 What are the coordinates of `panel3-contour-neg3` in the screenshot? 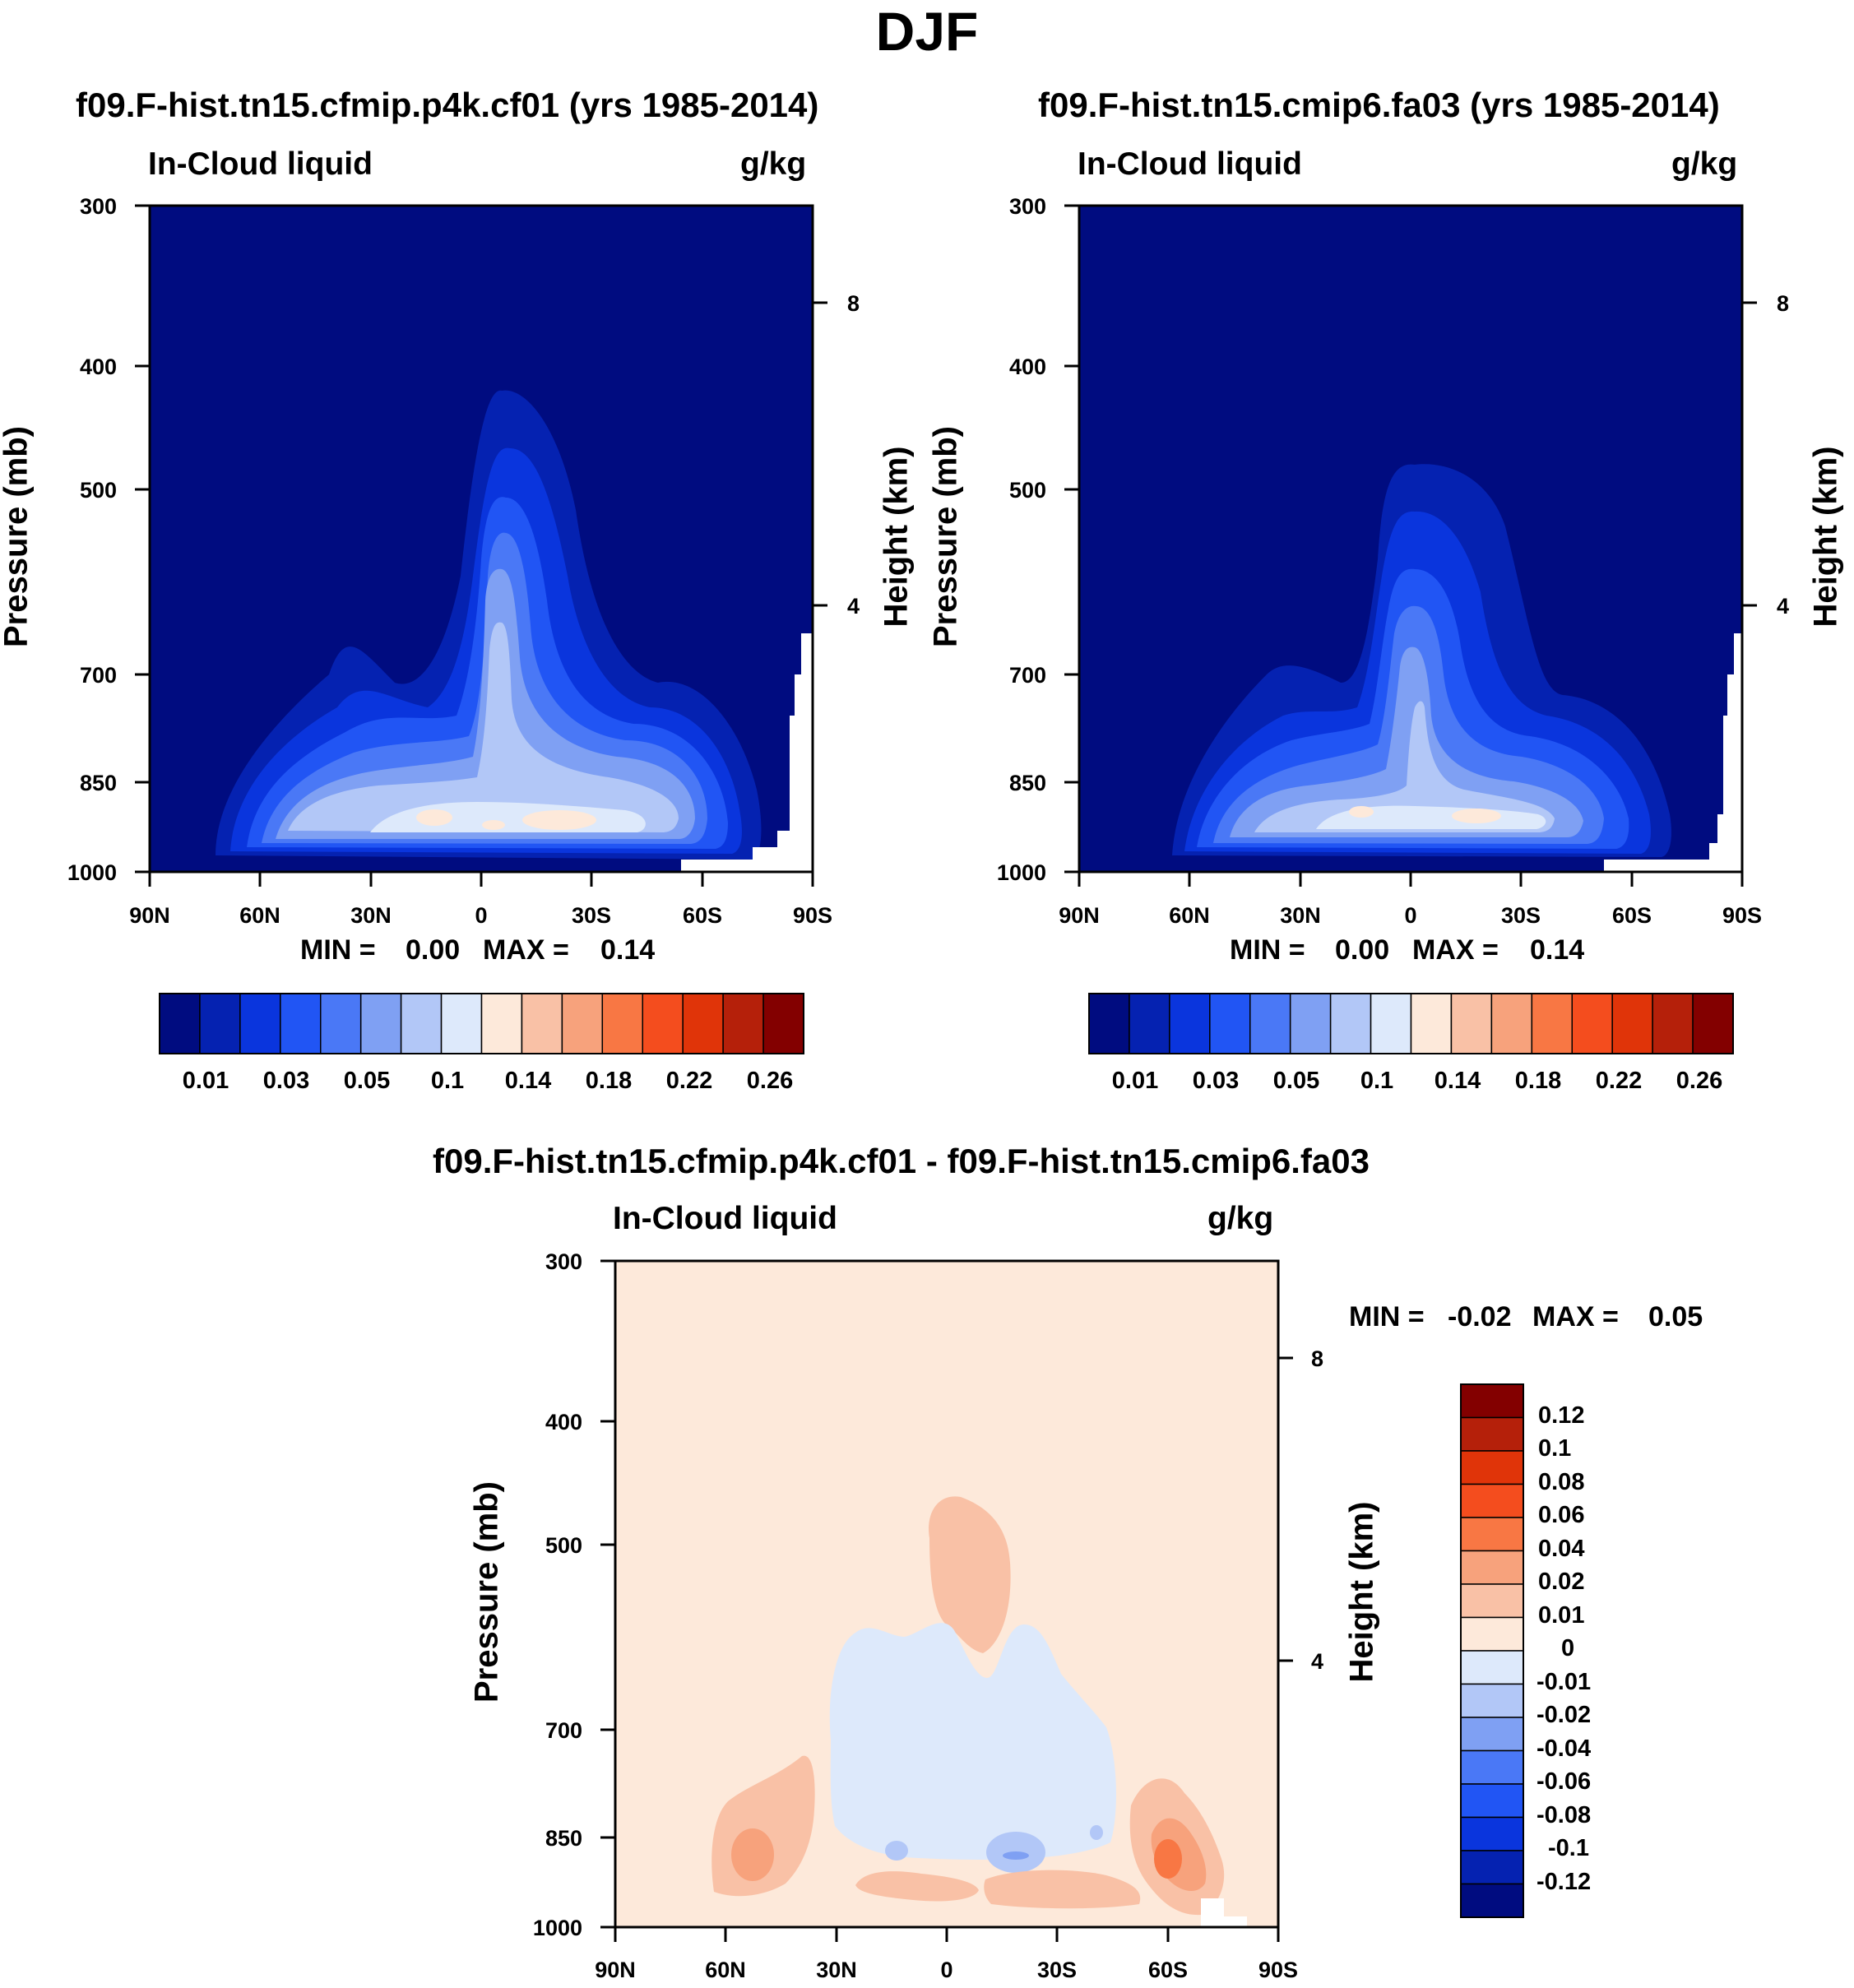 It's located at (1016, 1855).